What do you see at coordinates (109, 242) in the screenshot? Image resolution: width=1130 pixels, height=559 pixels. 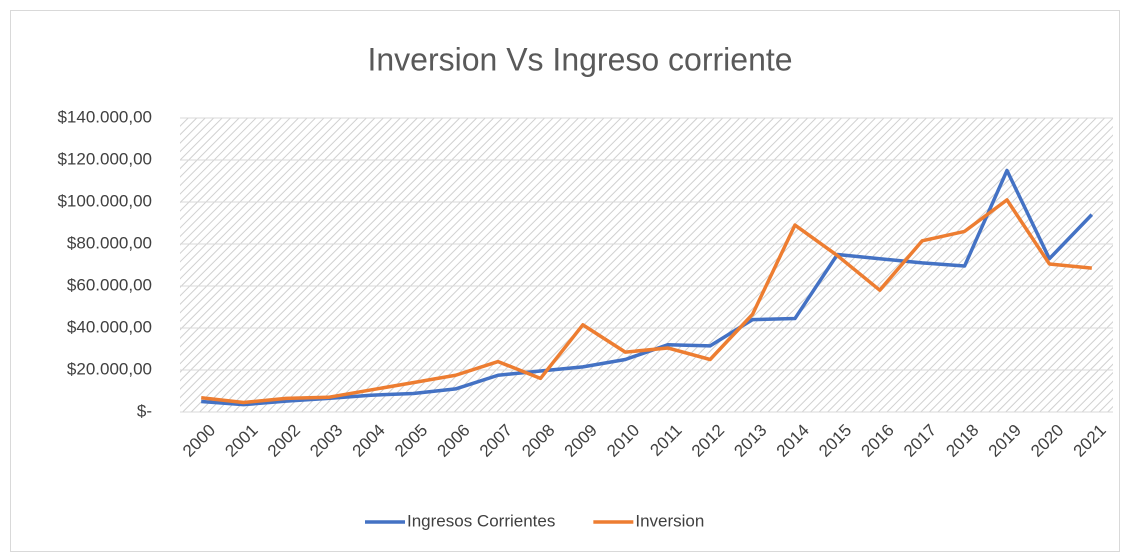 I see `y-tick-label: $80.000,00` at bounding box center [109, 242].